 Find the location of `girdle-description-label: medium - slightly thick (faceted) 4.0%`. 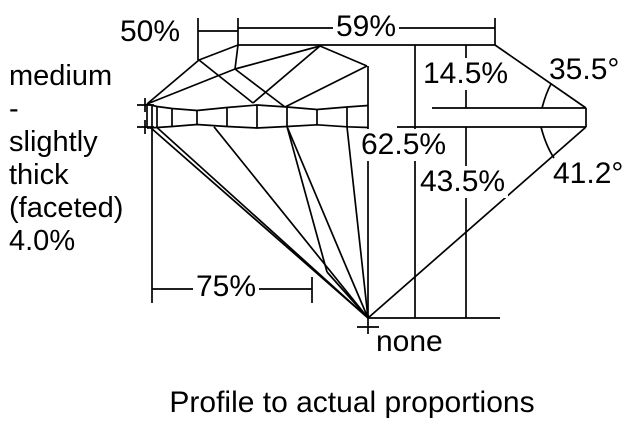

girdle-description-label: medium - slightly thick (faceted) 4.0% is located at coordinates (66, 159).